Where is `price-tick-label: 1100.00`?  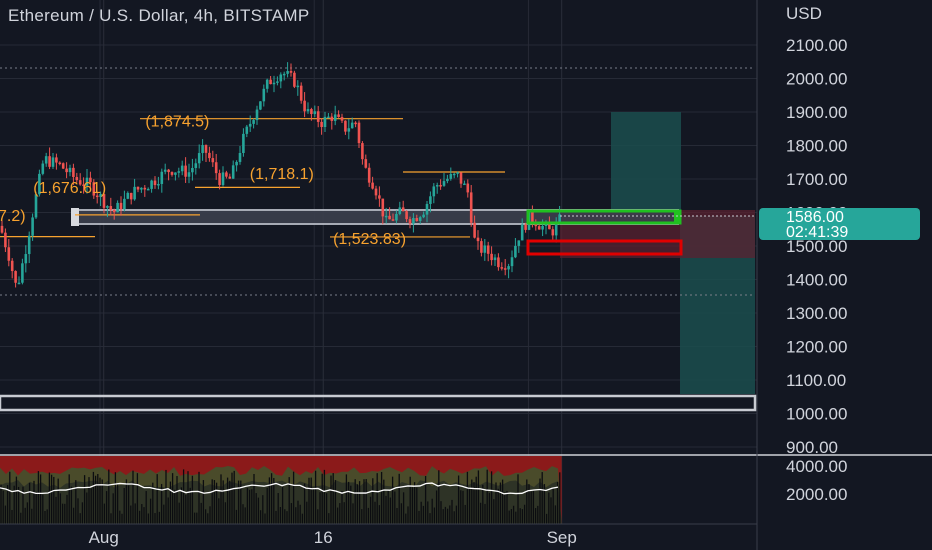
price-tick-label: 1100.00 is located at coordinates (816, 380).